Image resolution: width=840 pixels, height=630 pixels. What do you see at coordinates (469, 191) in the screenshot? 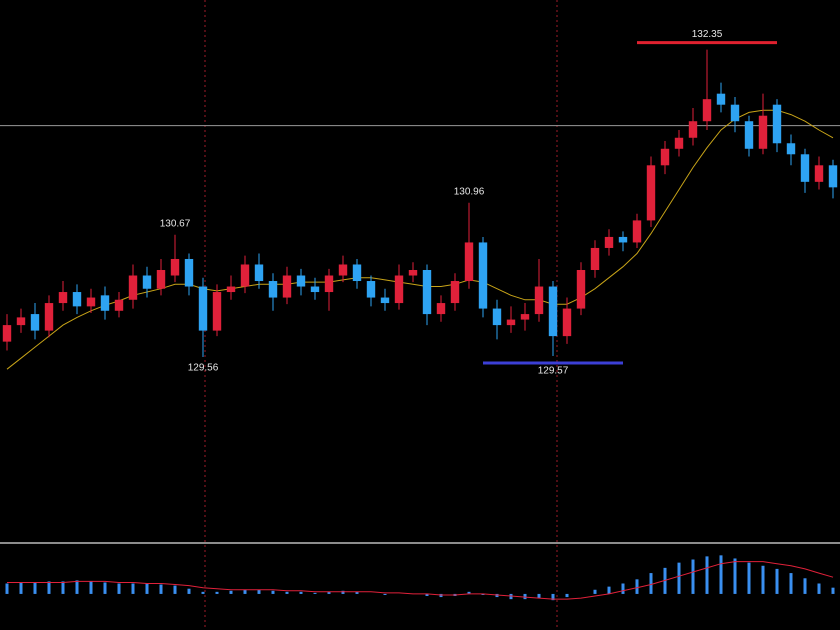
I see `level-label: 130.96` at bounding box center [469, 191].